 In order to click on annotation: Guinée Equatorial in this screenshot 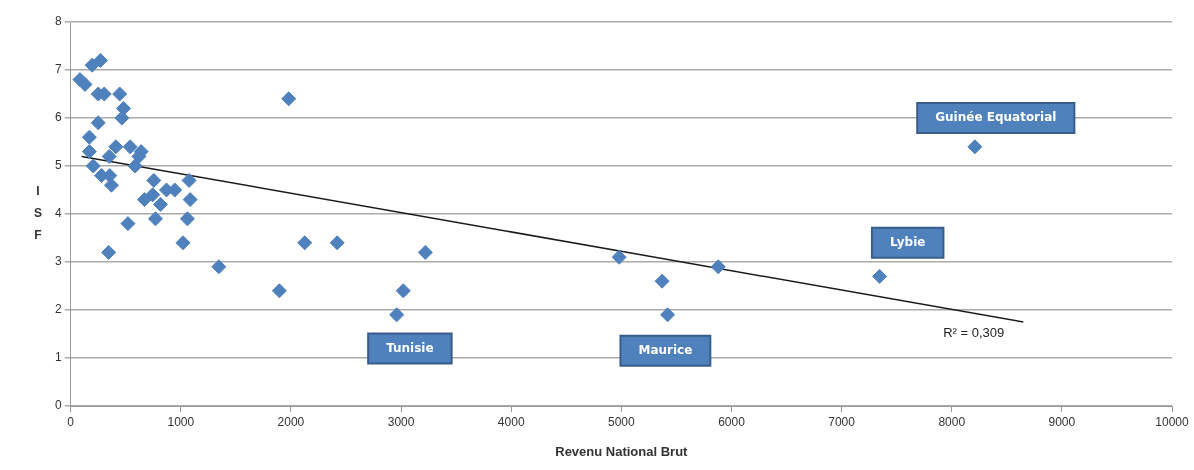, I will do `click(996, 117)`.